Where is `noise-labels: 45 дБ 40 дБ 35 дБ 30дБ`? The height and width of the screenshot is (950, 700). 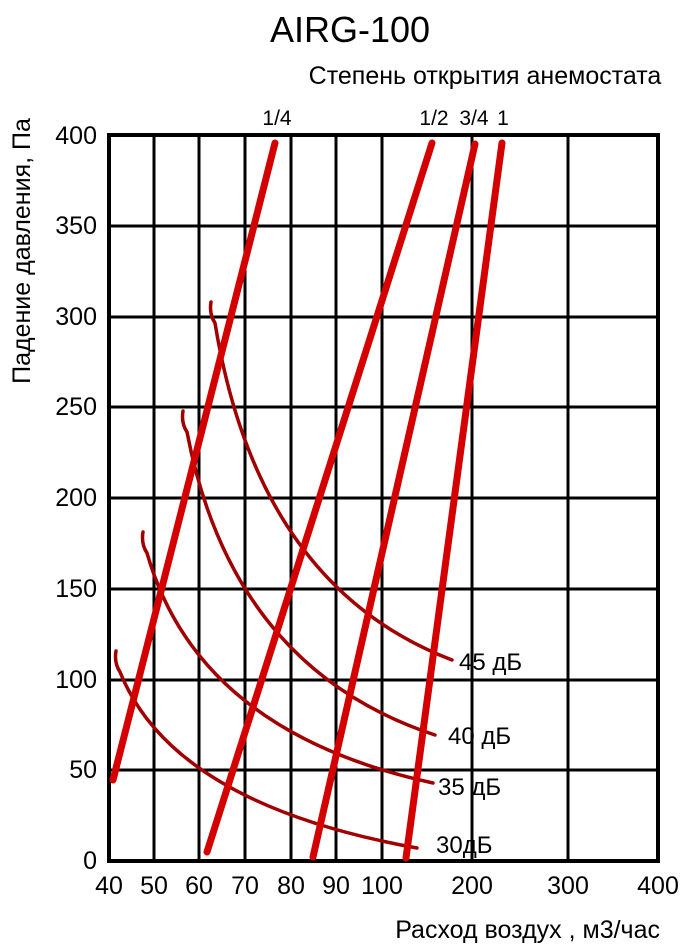
noise-labels: 45 дБ 40 дБ 35 дБ 30дБ is located at coordinates (479, 754).